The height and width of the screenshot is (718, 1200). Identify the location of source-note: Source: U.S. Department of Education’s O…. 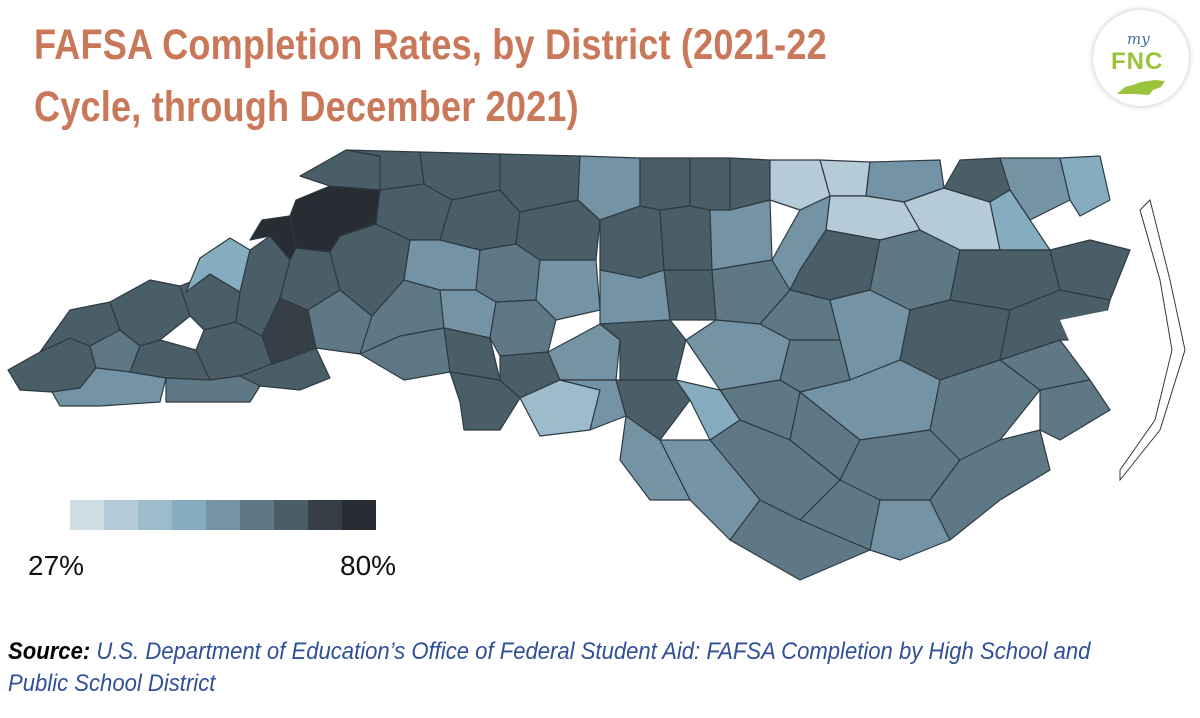
(551, 668).